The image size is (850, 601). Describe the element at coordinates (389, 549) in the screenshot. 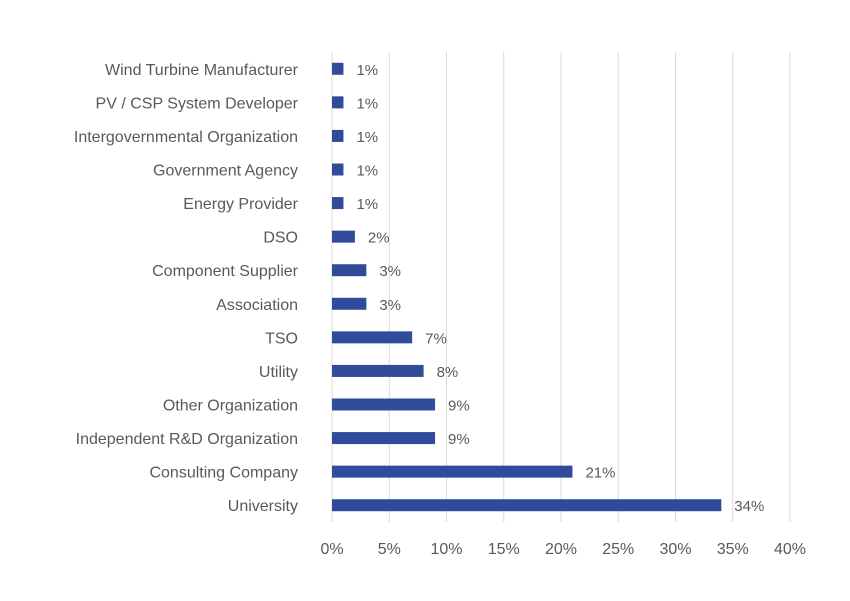

I see `x-tick-label: 5%` at that location.